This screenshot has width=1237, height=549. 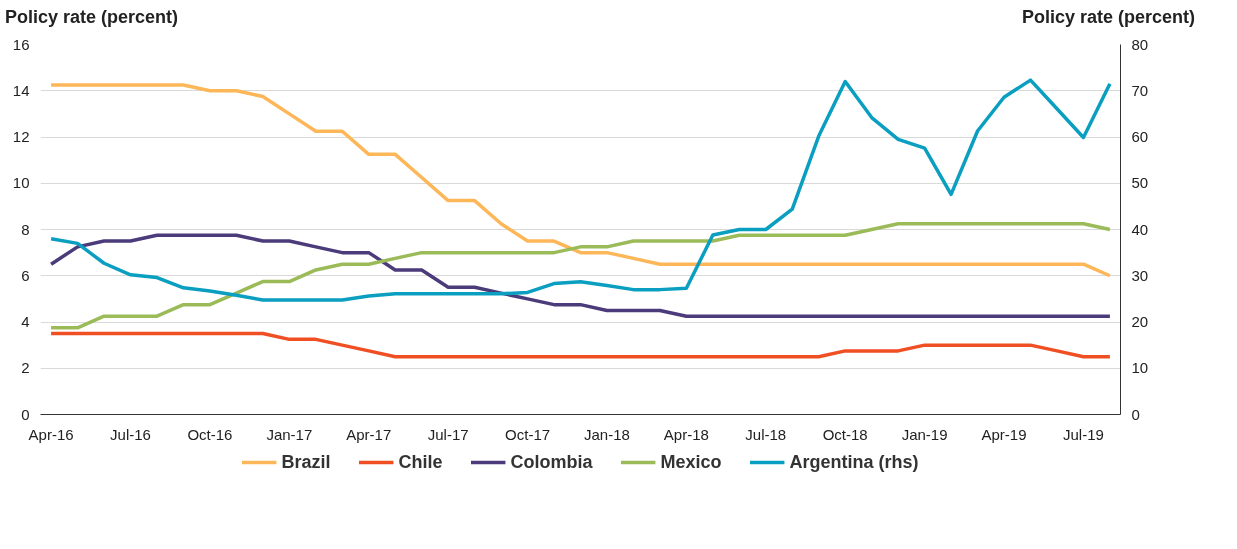 What do you see at coordinates (1140, 136) in the screenshot?
I see `y2-tick-label: 60` at bounding box center [1140, 136].